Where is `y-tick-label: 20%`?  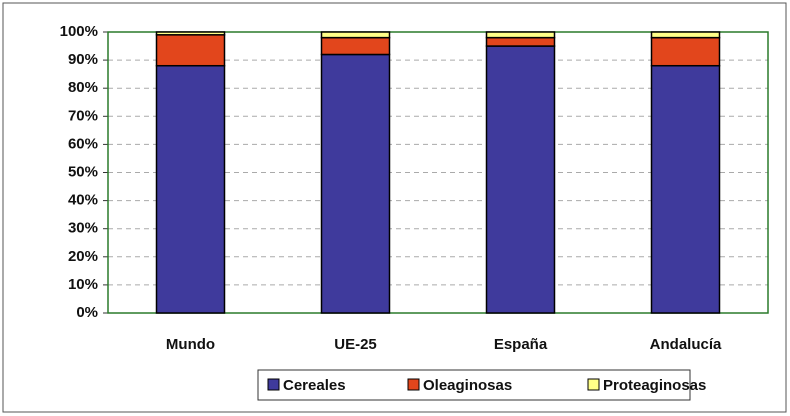 y-tick-label: 20% is located at coordinates (83, 256).